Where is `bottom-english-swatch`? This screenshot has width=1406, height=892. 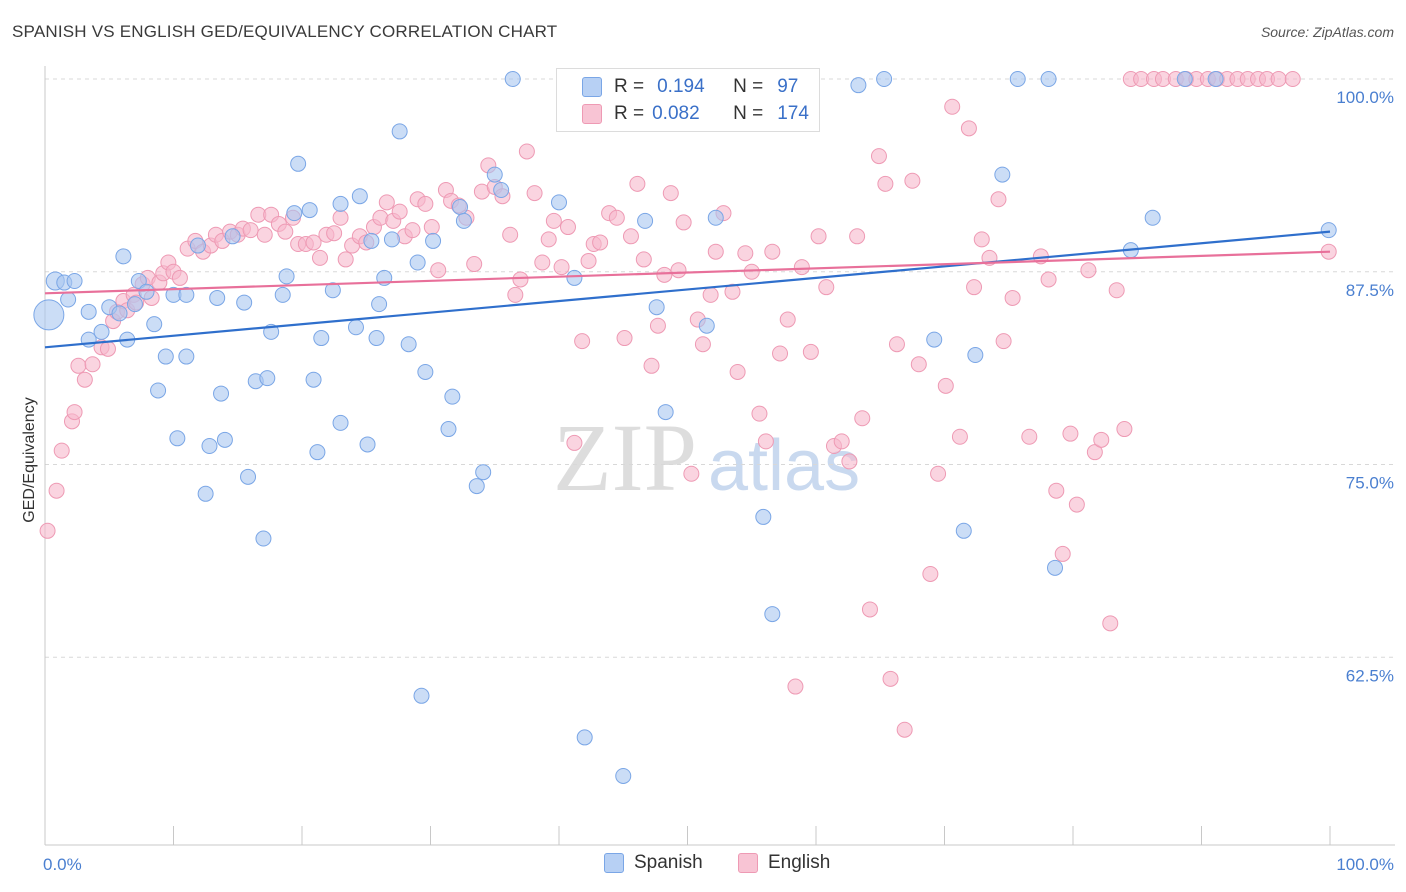 bottom-english-swatch is located at coordinates (748, 863).